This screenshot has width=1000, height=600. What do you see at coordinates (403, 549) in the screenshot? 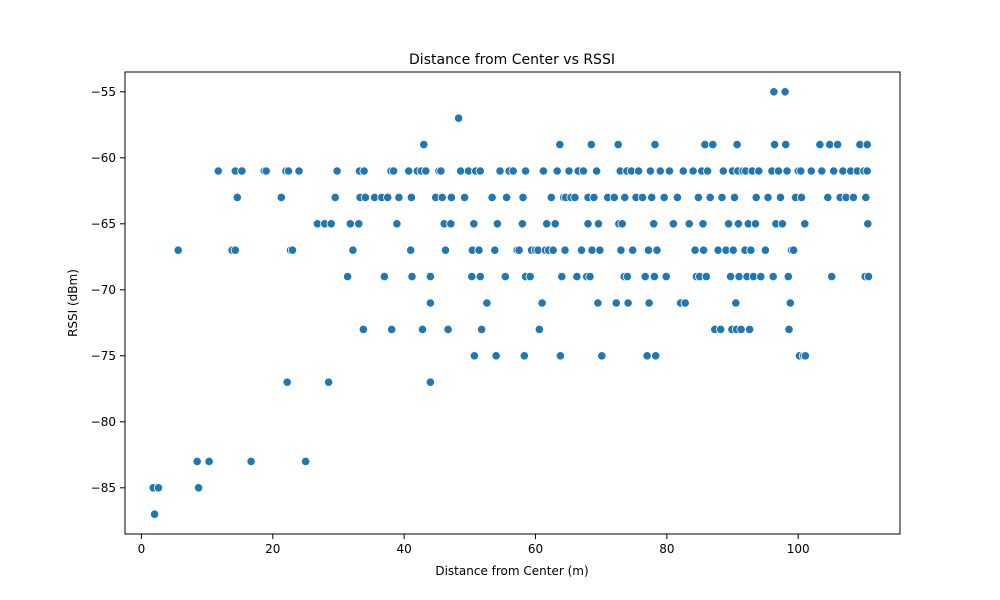
I see `x-tick-label: 40` at bounding box center [403, 549].